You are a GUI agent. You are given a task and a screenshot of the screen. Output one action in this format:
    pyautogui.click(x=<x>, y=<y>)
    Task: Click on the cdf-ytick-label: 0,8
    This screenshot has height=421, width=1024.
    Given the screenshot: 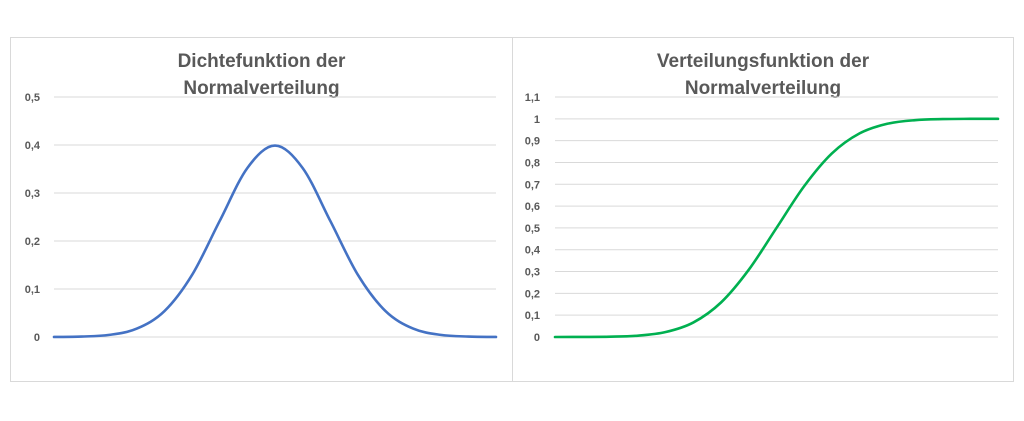 What is the action you would take?
    pyautogui.click(x=532, y=163)
    